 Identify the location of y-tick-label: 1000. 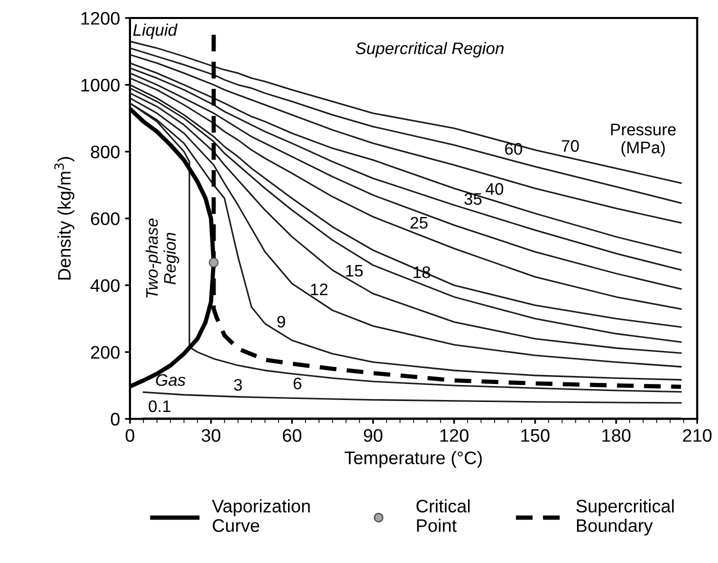
(100, 85).